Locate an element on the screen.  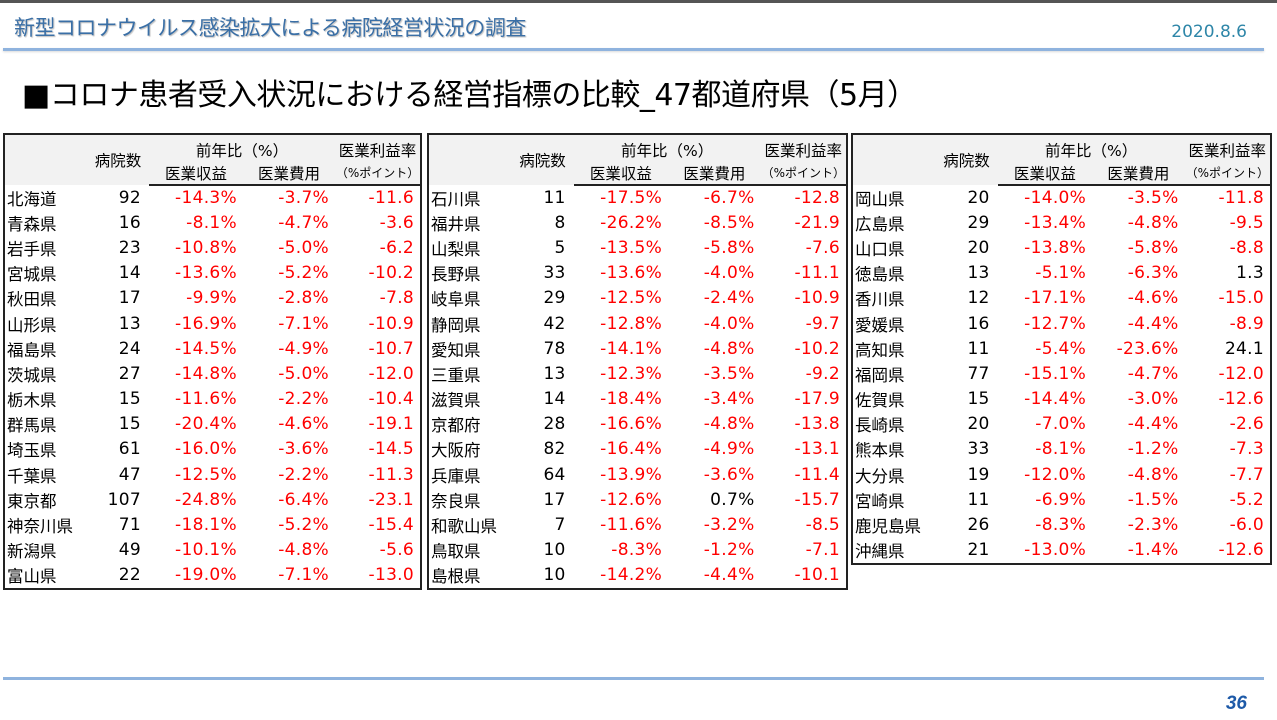
prefecture-name: 北海道 is located at coordinates (32, 199).